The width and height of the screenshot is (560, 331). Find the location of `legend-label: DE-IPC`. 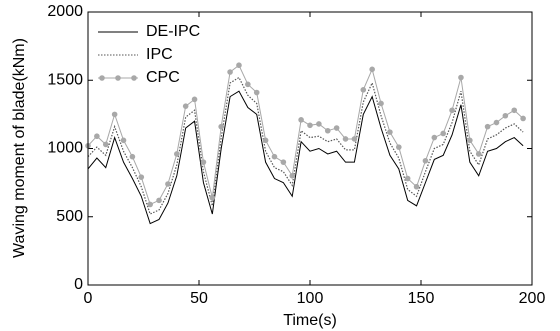

legend-label: DE-IPC is located at coordinates (173, 31).